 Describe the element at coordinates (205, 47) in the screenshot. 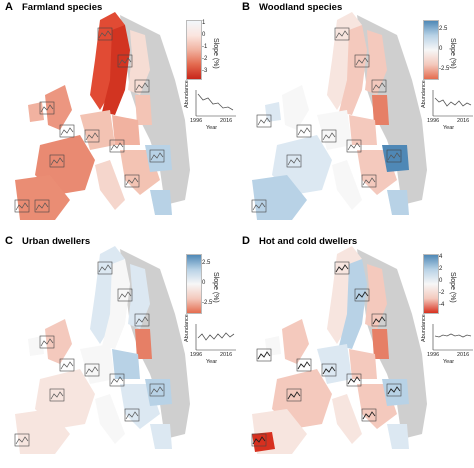

I see `legend-tick: -1` at that location.